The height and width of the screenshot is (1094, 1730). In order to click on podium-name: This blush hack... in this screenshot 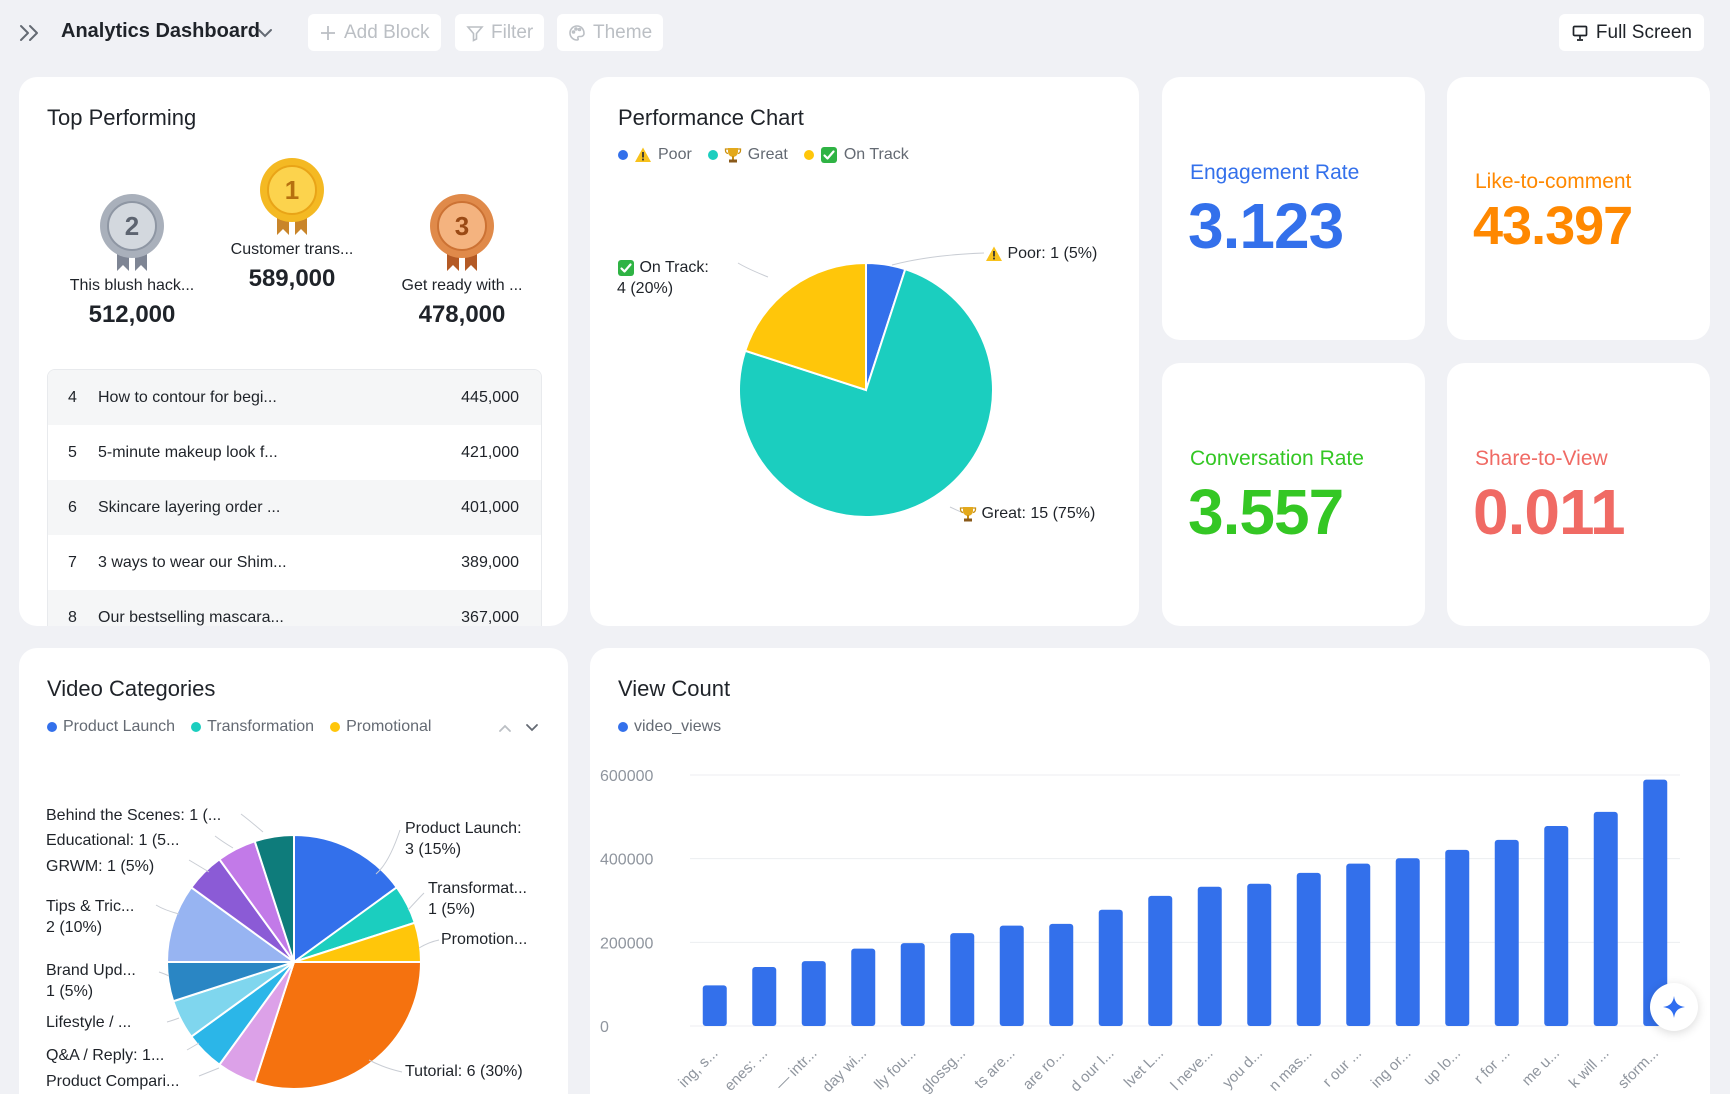, I will do `click(132, 285)`.